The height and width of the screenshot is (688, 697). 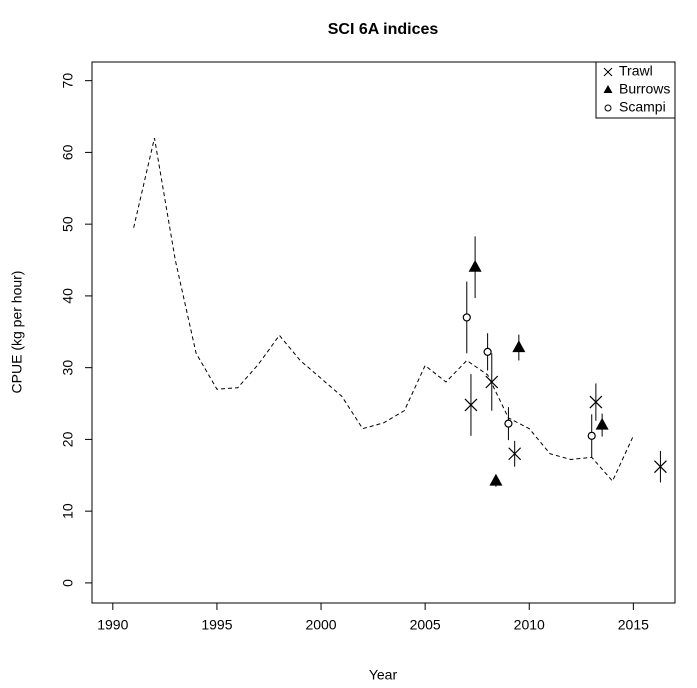 I want to click on y-tick-label: 10, so click(x=68, y=511).